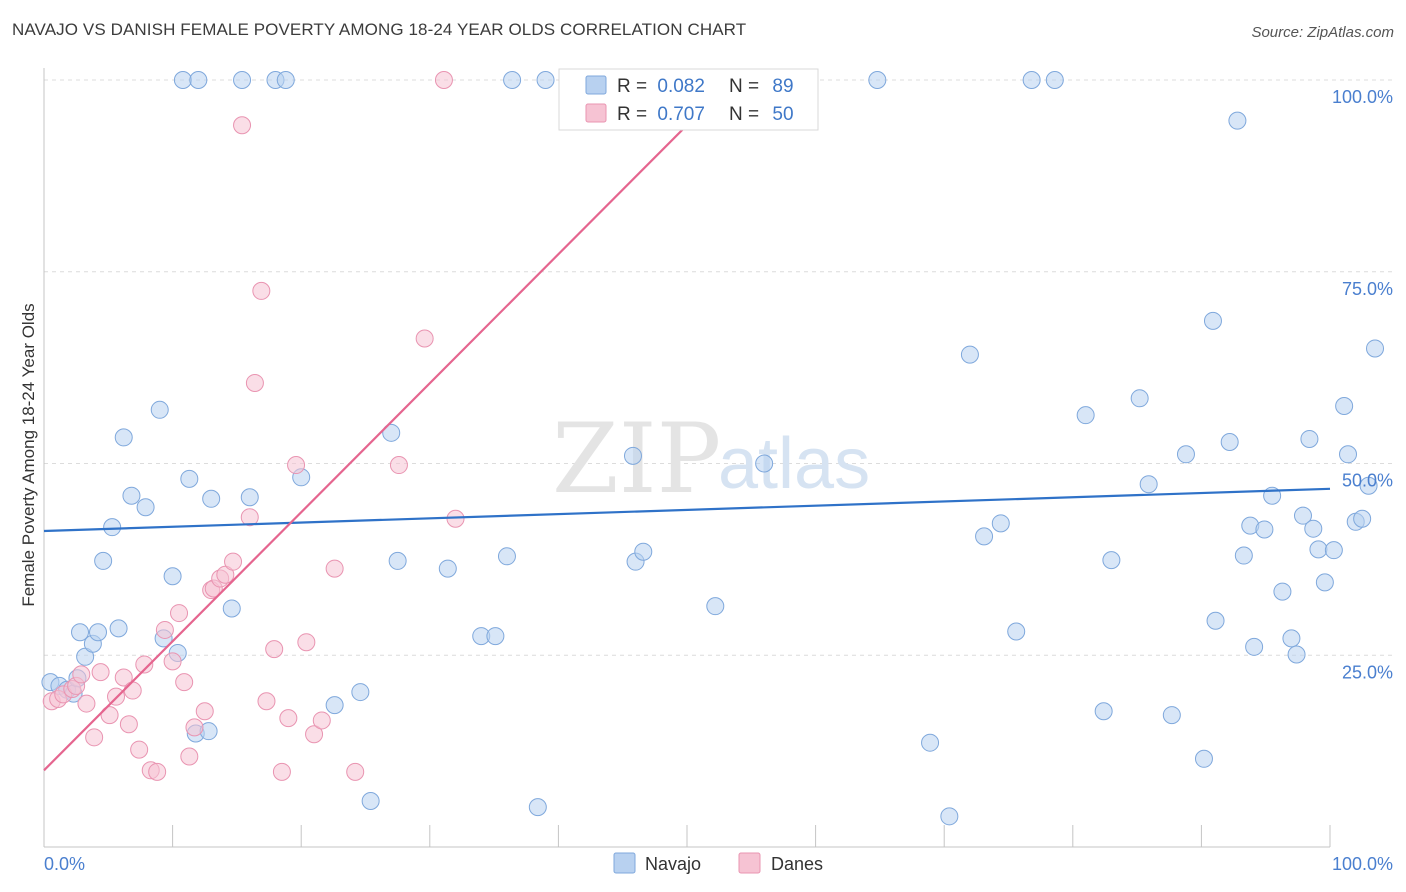 The height and width of the screenshot is (892, 1406). I want to click on navajo-bottom-swatch, so click(624, 863).